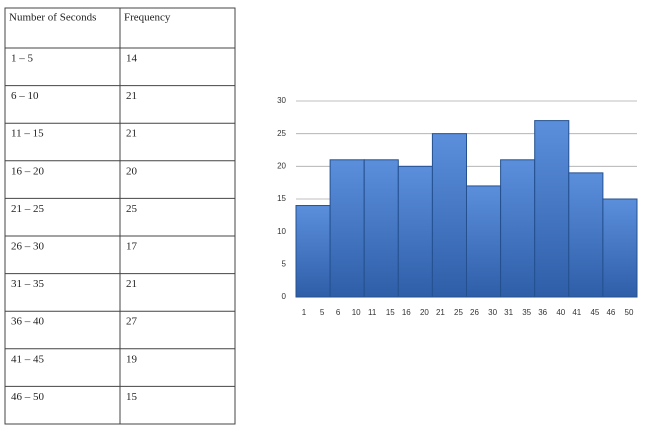  Describe the element at coordinates (132, 247) in the screenshot. I see `table-cell: 17` at that location.